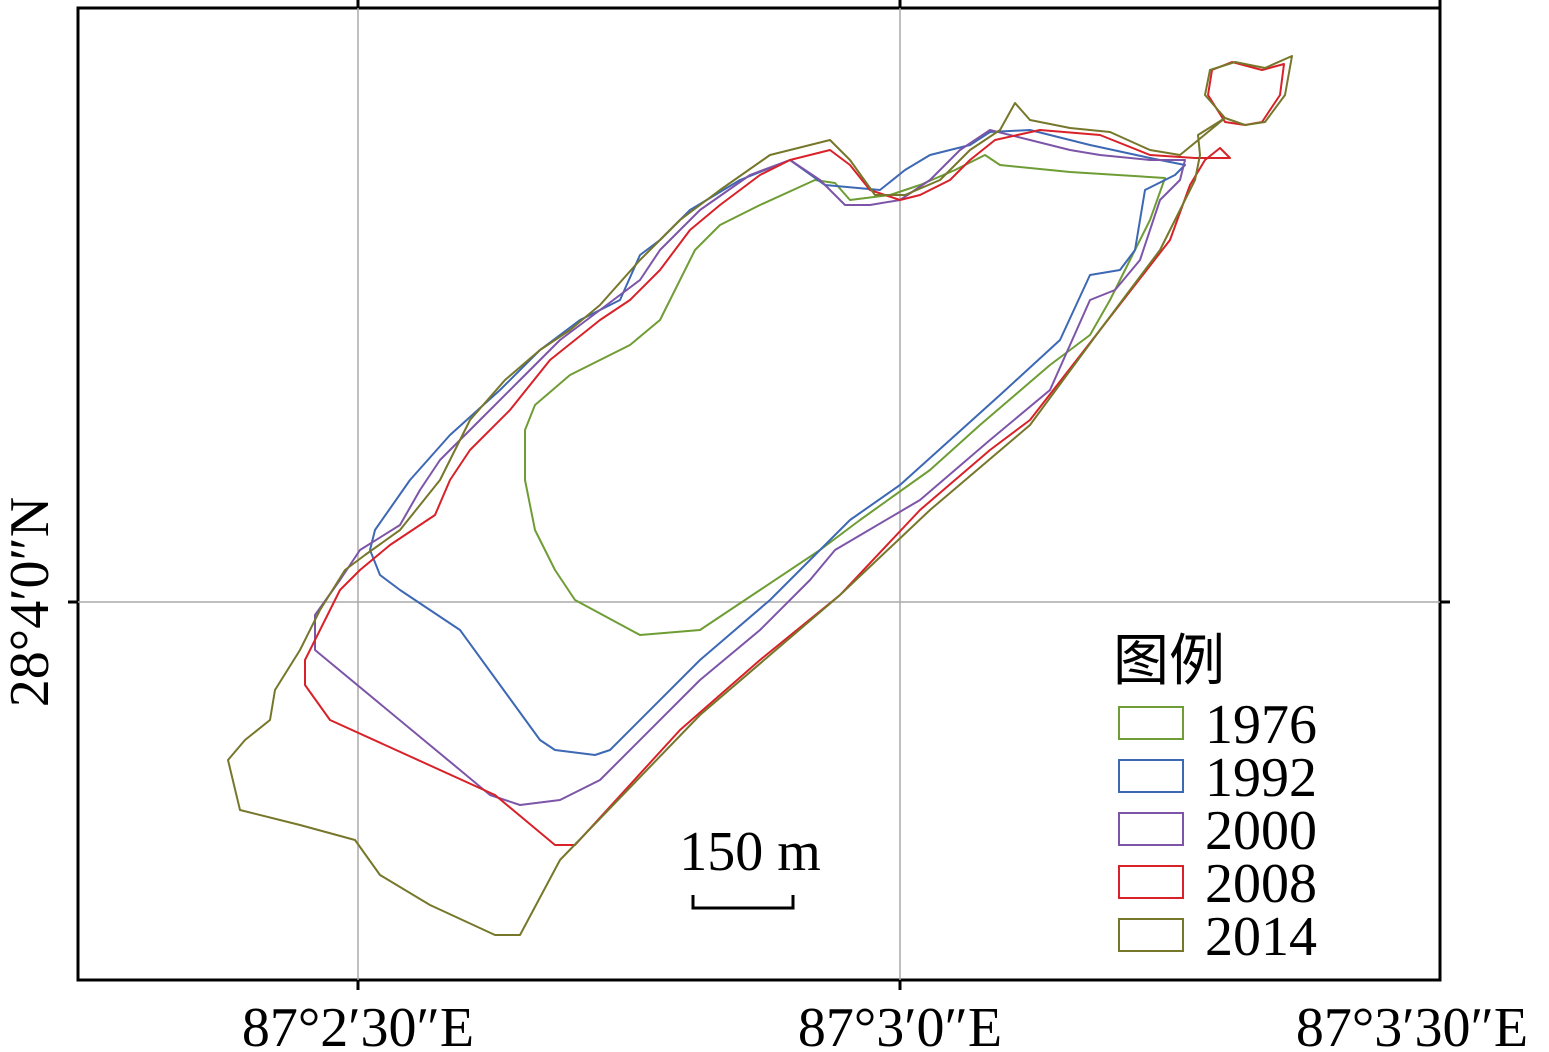  What do you see at coordinates (900, 1024) in the screenshot?
I see `x-label: 87°3′0″E` at bounding box center [900, 1024].